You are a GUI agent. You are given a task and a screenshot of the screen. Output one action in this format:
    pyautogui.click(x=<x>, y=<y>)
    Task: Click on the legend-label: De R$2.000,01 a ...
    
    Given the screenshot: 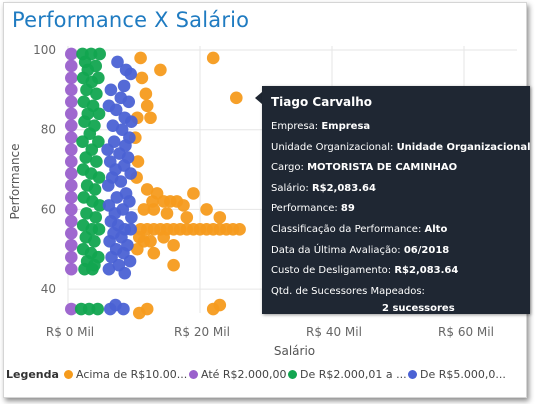 What is the action you would take?
    pyautogui.click(x=353, y=374)
    